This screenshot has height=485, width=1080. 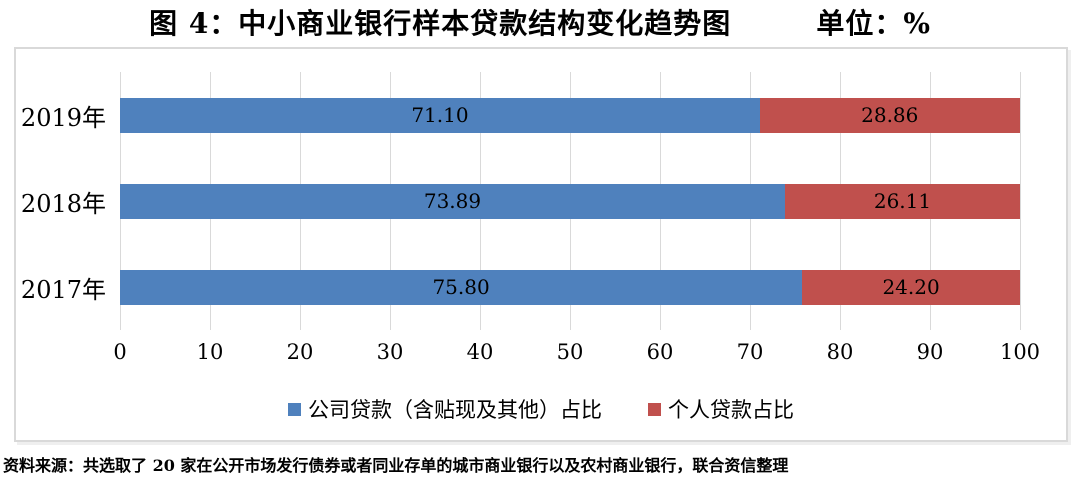 I want to click on chart-legend: 公司贷款（含贴现及其他）占比 个人贷款占比, so click(x=541, y=409).